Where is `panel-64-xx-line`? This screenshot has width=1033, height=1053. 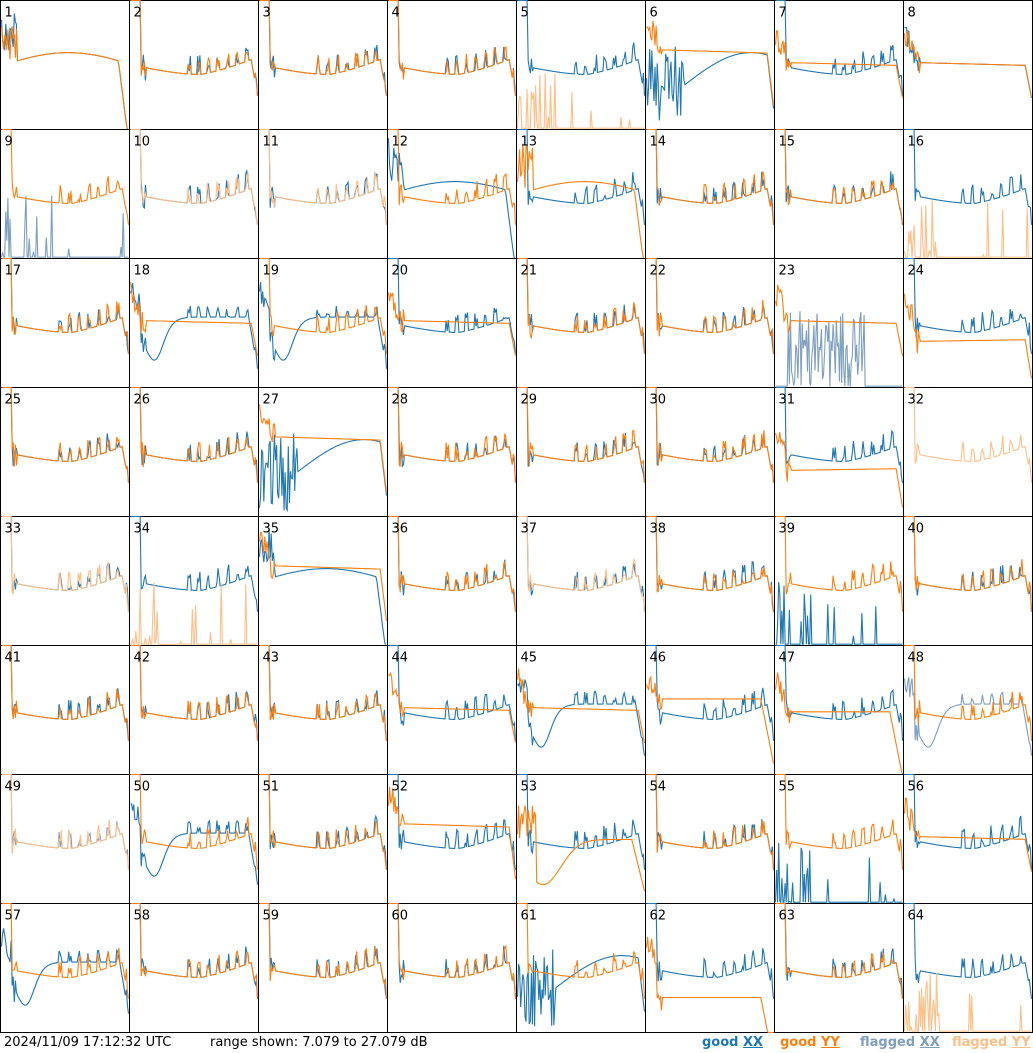
panel-64-xx-line is located at coordinates (968, 950).